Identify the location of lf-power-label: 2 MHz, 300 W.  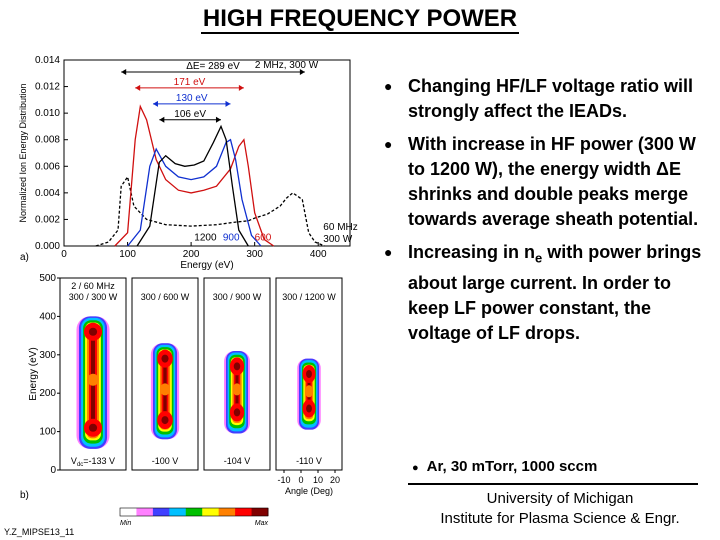
(287, 65).